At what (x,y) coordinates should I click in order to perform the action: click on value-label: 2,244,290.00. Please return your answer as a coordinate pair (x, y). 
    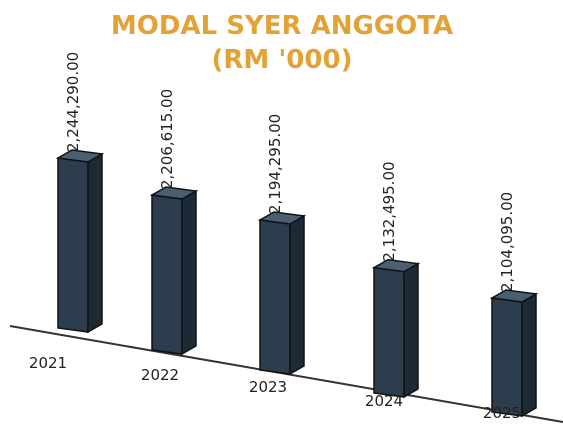
    Looking at the image, I should click on (73, 102).